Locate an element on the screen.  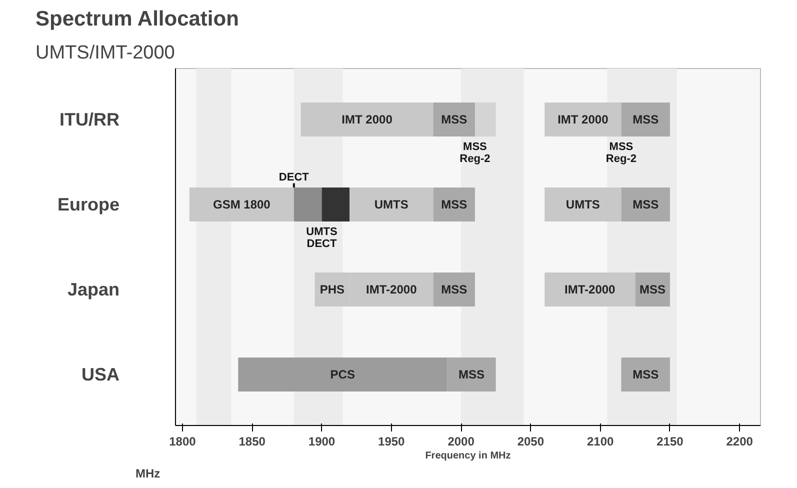
annotation: DECT is located at coordinates (294, 177).